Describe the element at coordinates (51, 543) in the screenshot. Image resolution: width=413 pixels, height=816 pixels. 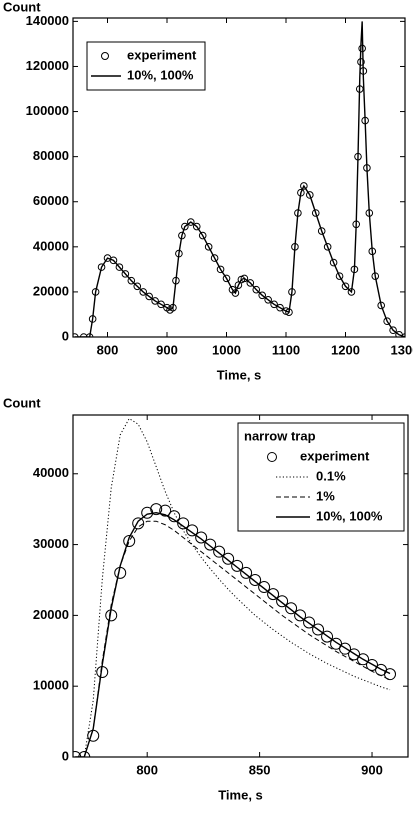
I see `y-tick-label: 30000` at that location.